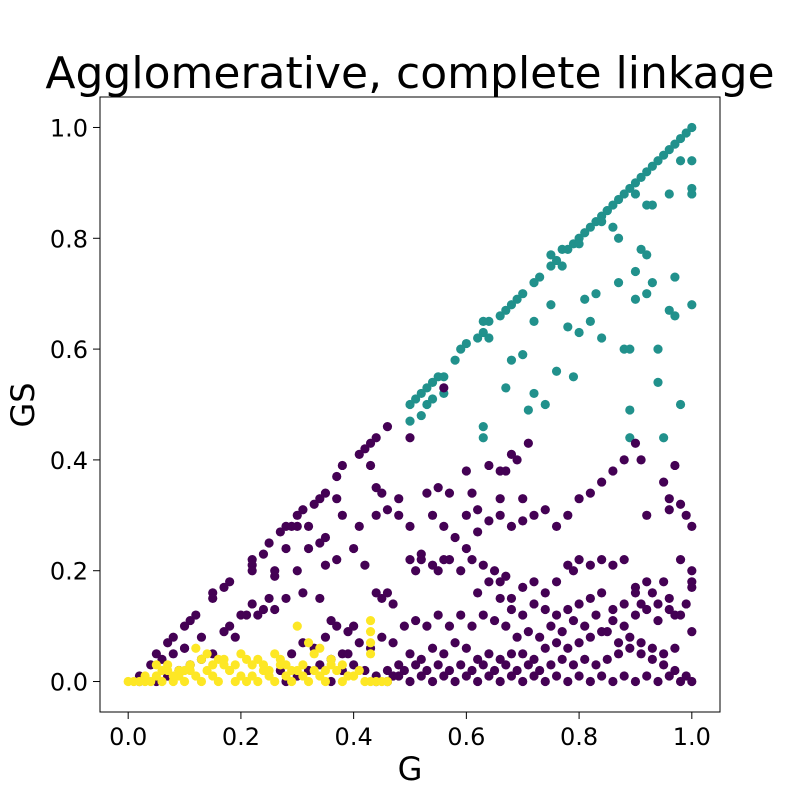 The height and width of the screenshot is (800, 800). What do you see at coordinates (466, 737) in the screenshot?
I see `x-tick-label: 0.6` at bounding box center [466, 737].